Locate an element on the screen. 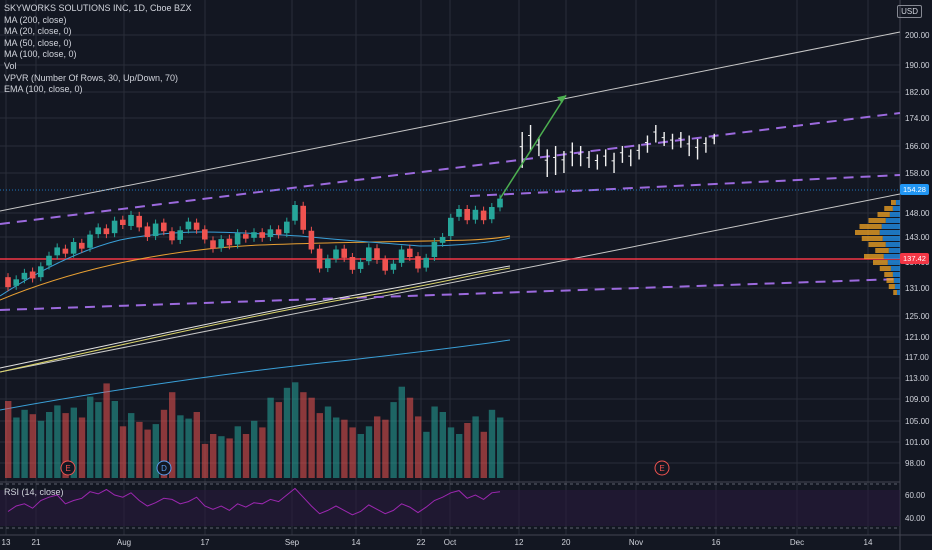 This screenshot has width=932, height=550. legend-ma-50: MA (50, close, 0) is located at coordinates (38, 42).